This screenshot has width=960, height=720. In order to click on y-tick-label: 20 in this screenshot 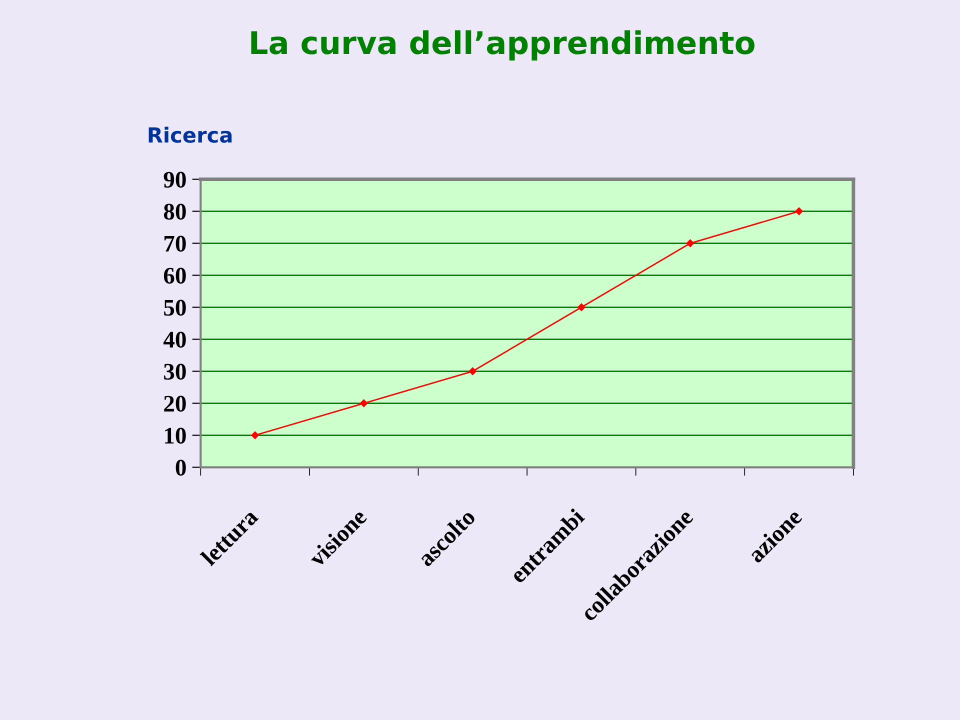, I will do `click(175, 404)`.